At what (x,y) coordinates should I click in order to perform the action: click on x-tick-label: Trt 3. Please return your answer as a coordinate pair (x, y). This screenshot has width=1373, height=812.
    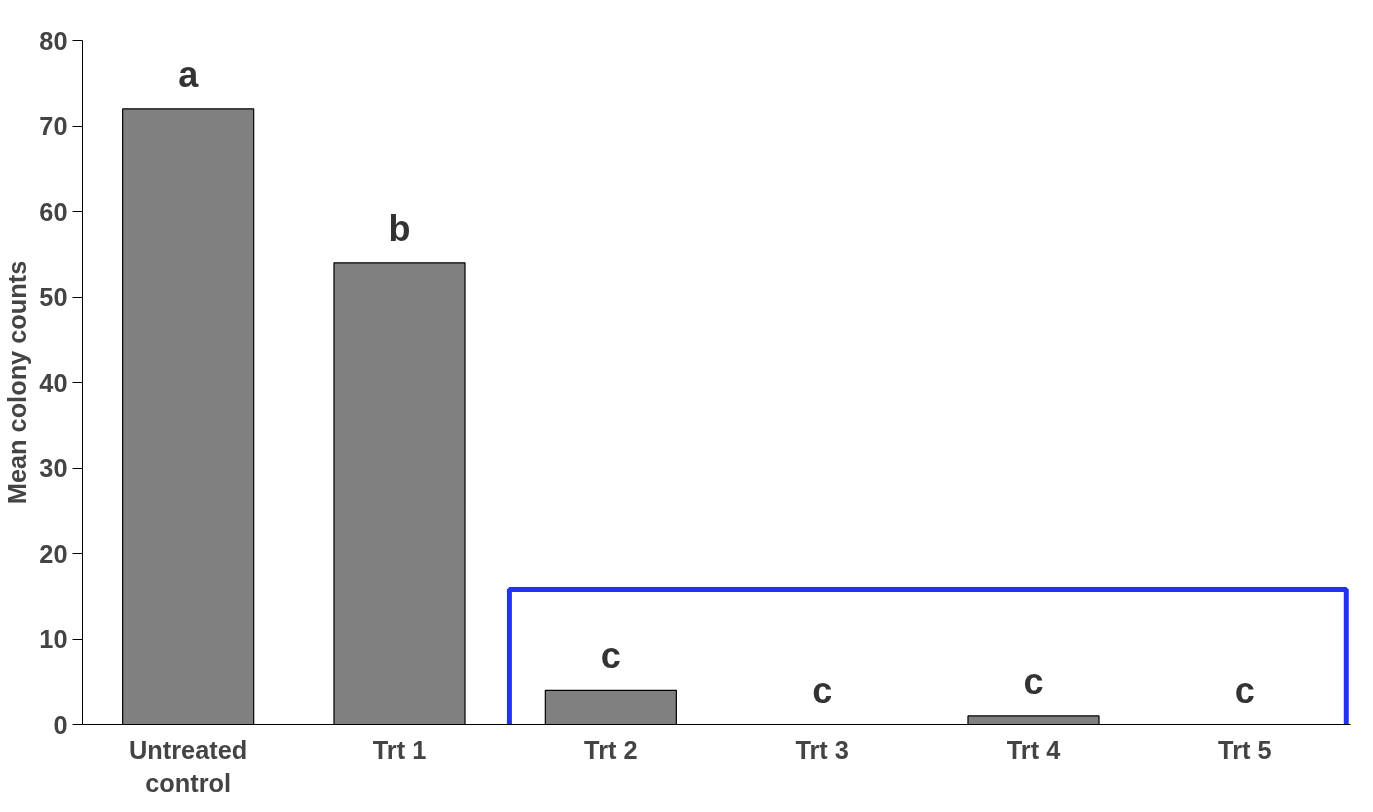
    Looking at the image, I should click on (822, 749).